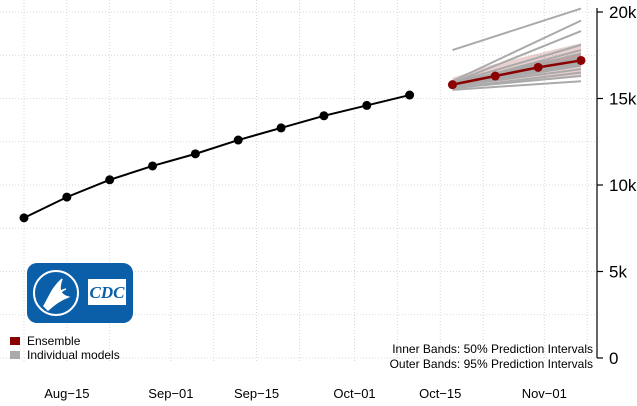 This screenshot has height=406, width=637. I want to click on x-tick-label: Sep−15, so click(256, 393).